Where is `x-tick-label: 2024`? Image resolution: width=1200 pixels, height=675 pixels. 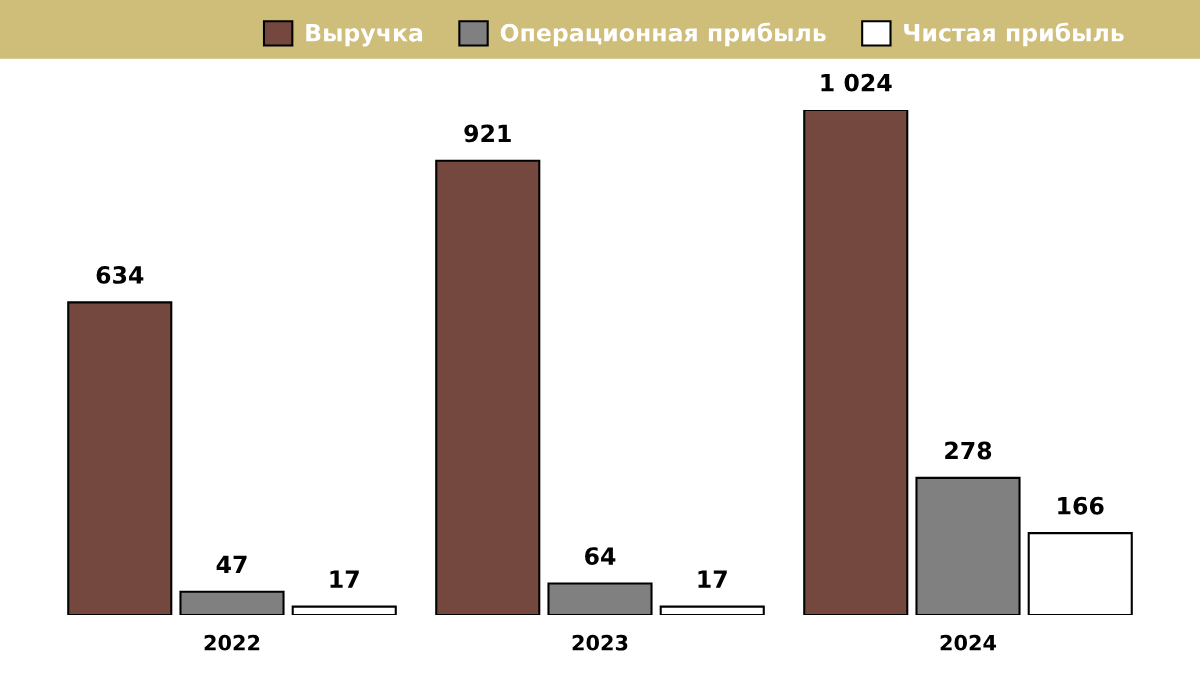
x-tick-label: 2024 is located at coordinates (968, 642).